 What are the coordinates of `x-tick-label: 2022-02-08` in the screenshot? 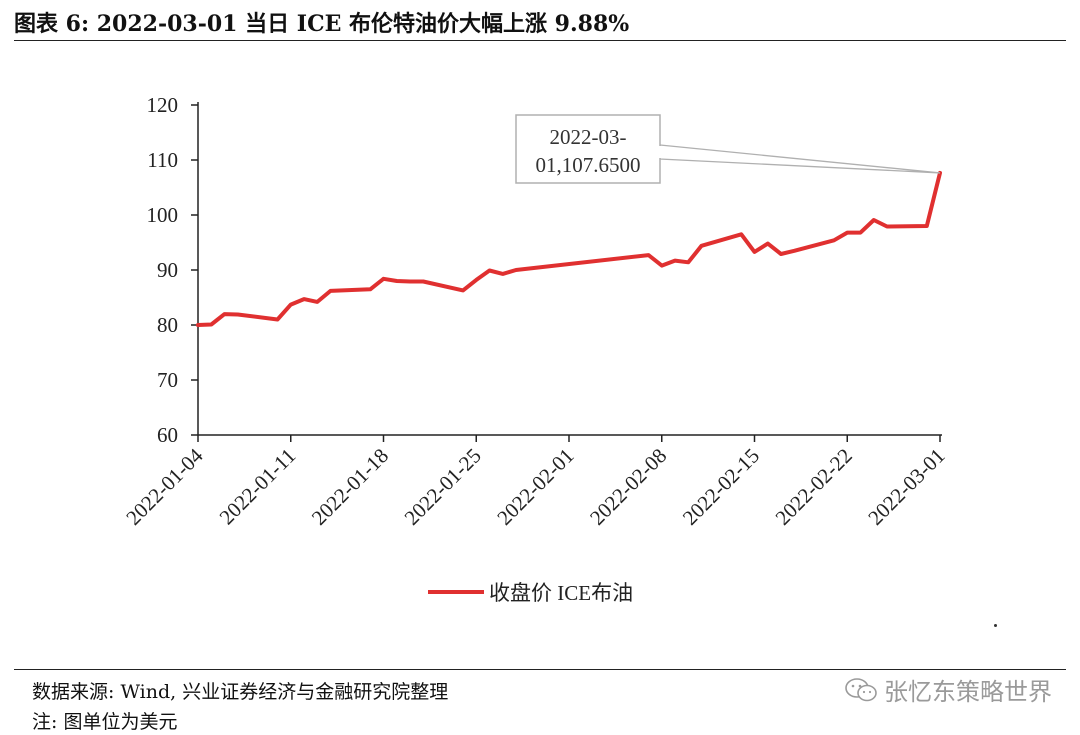 It's located at (628, 487).